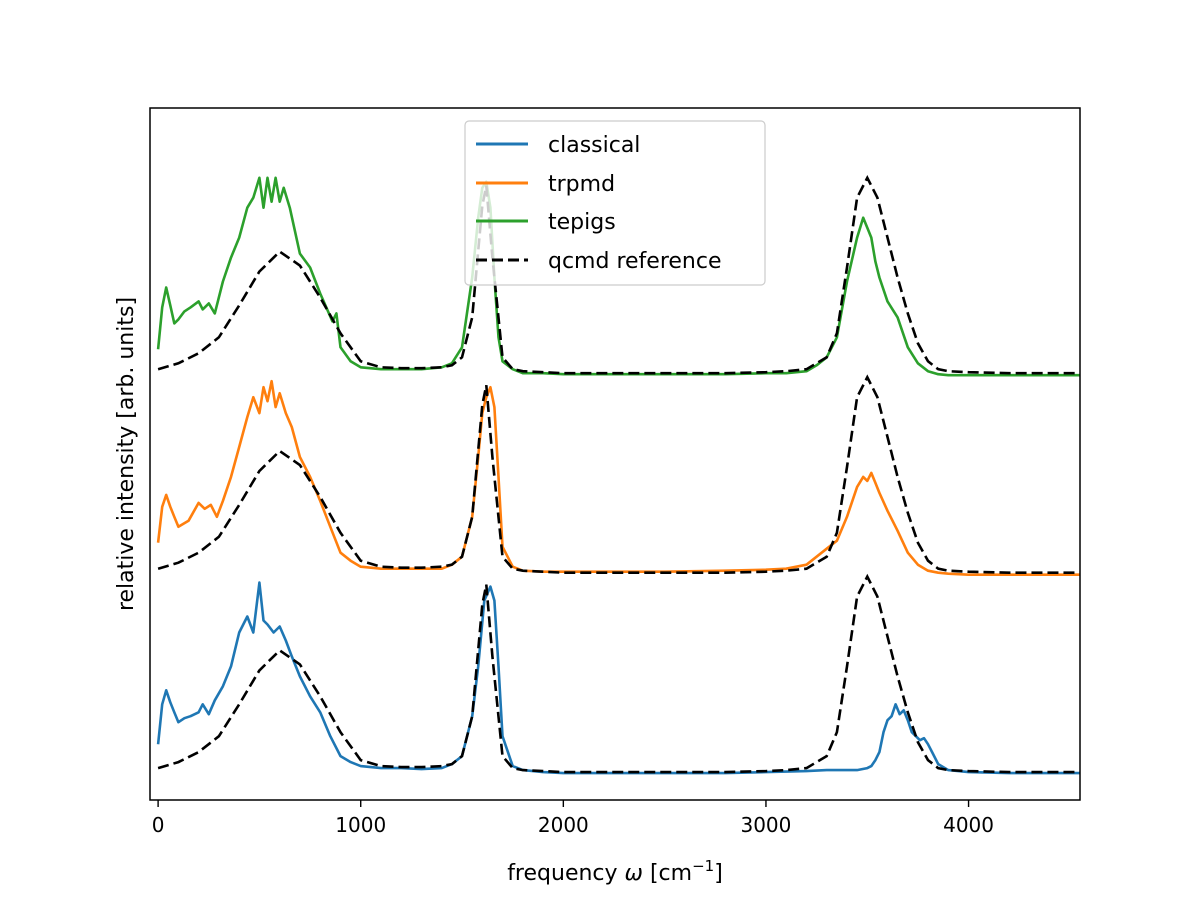  Describe the element at coordinates (765, 825) in the screenshot. I see `x-tick-label: 3000` at that location.